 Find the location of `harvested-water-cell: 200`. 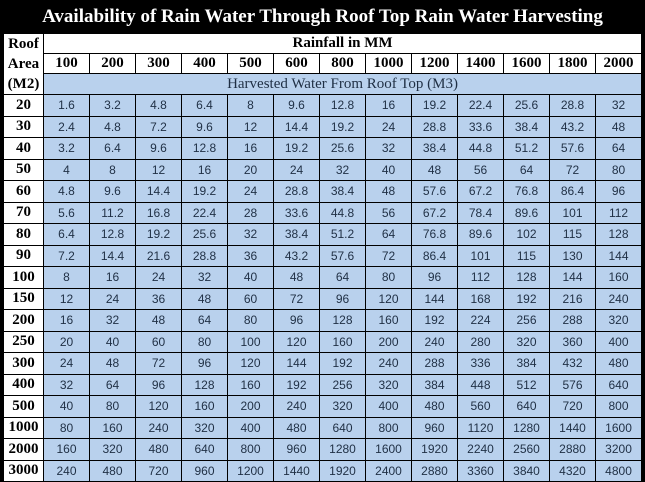

harvested-water-cell: 200 is located at coordinates (388, 341).